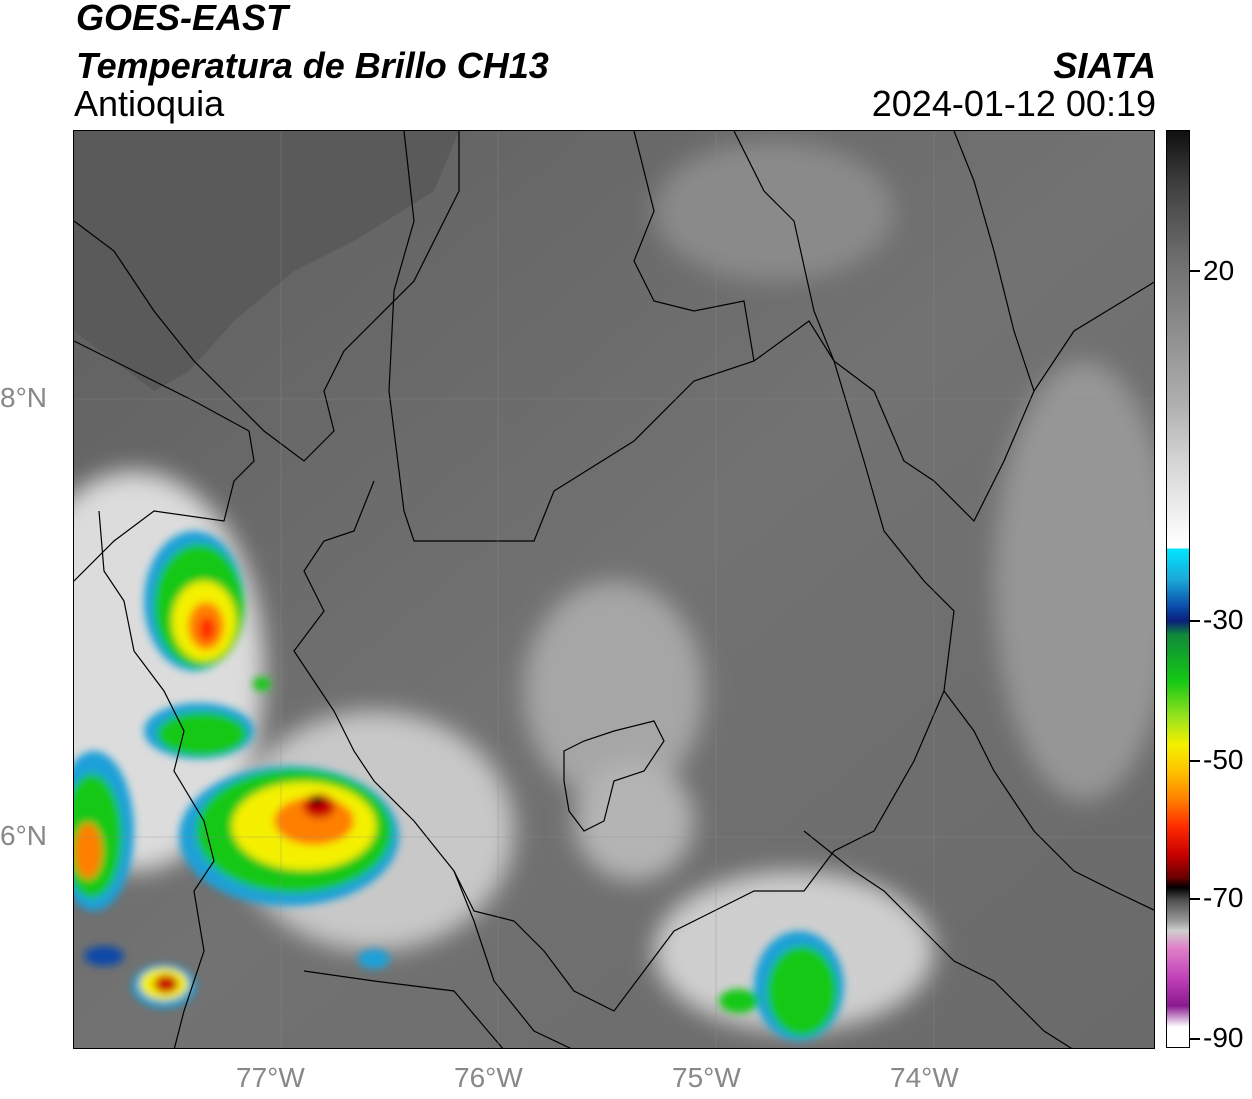 The width and height of the screenshot is (1252, 1099). I want to click on colorbar-tick-minus90, so click(1195, 1039).